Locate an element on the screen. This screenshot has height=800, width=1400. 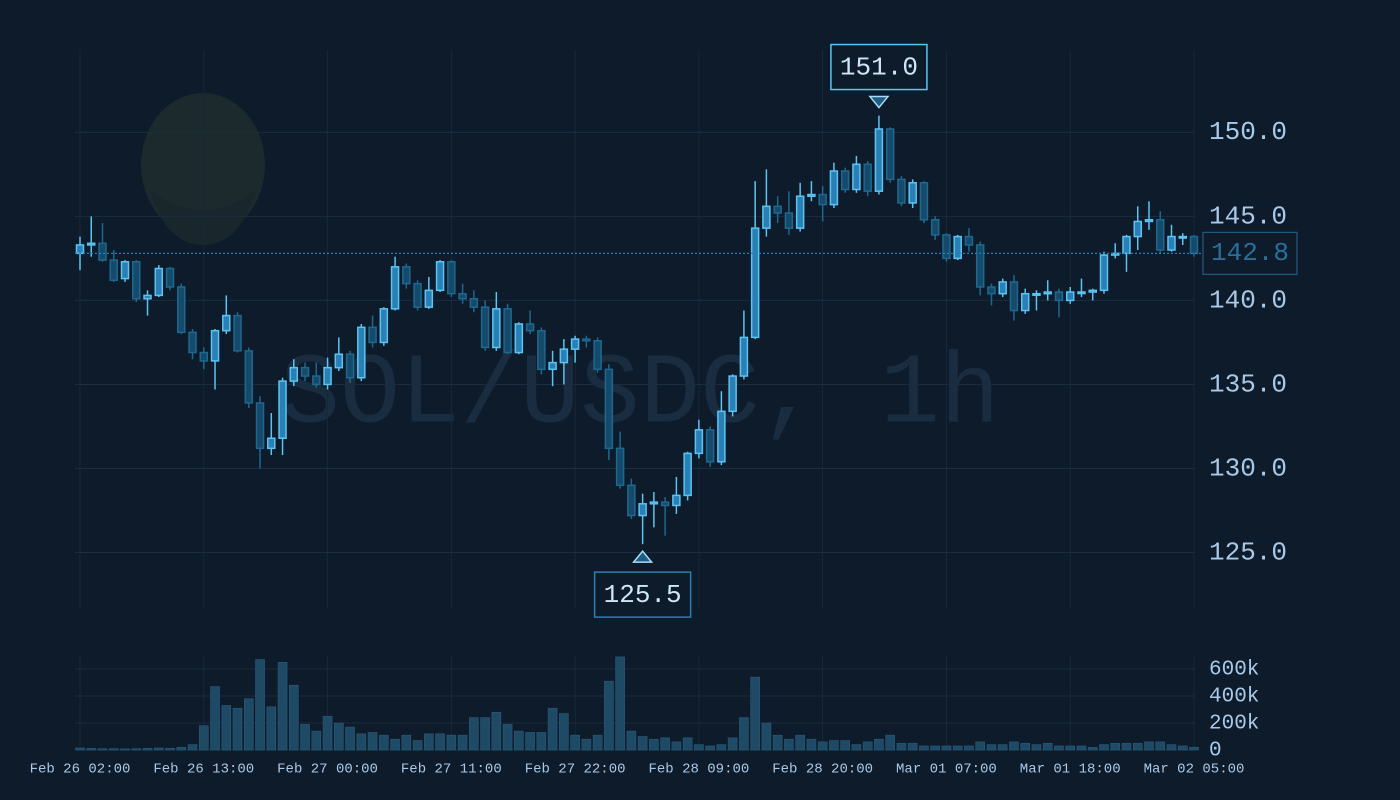
last-price-label: 142.8 is located at coordinates (1250, 253).